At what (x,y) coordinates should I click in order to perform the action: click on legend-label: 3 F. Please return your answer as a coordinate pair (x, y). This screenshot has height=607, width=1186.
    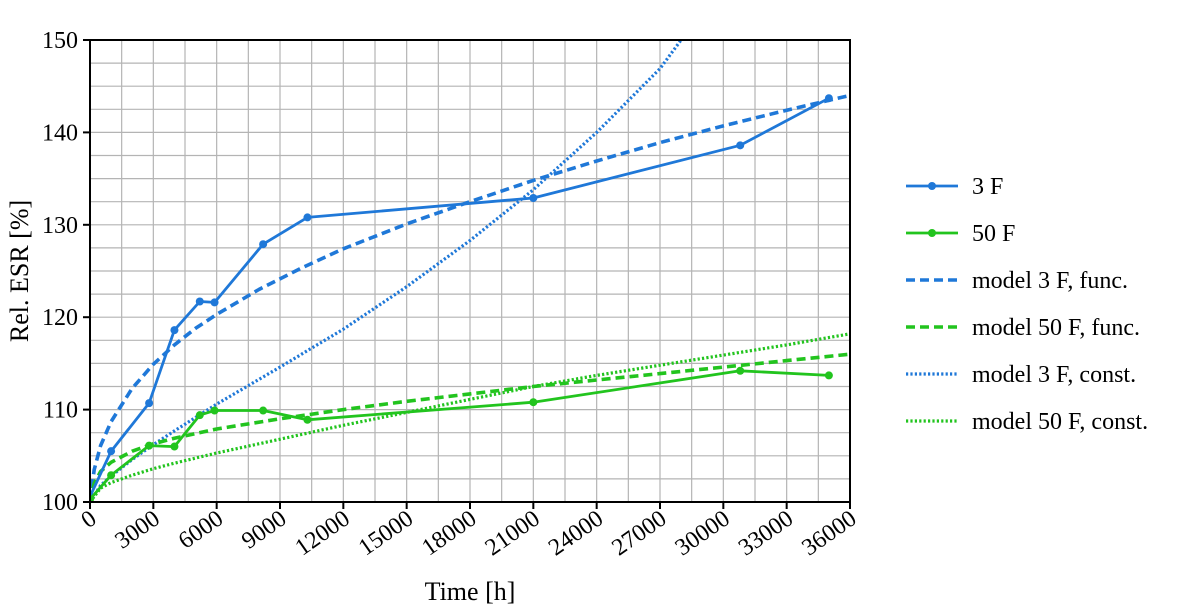
    Looking at the image, I should click on (987, 187).